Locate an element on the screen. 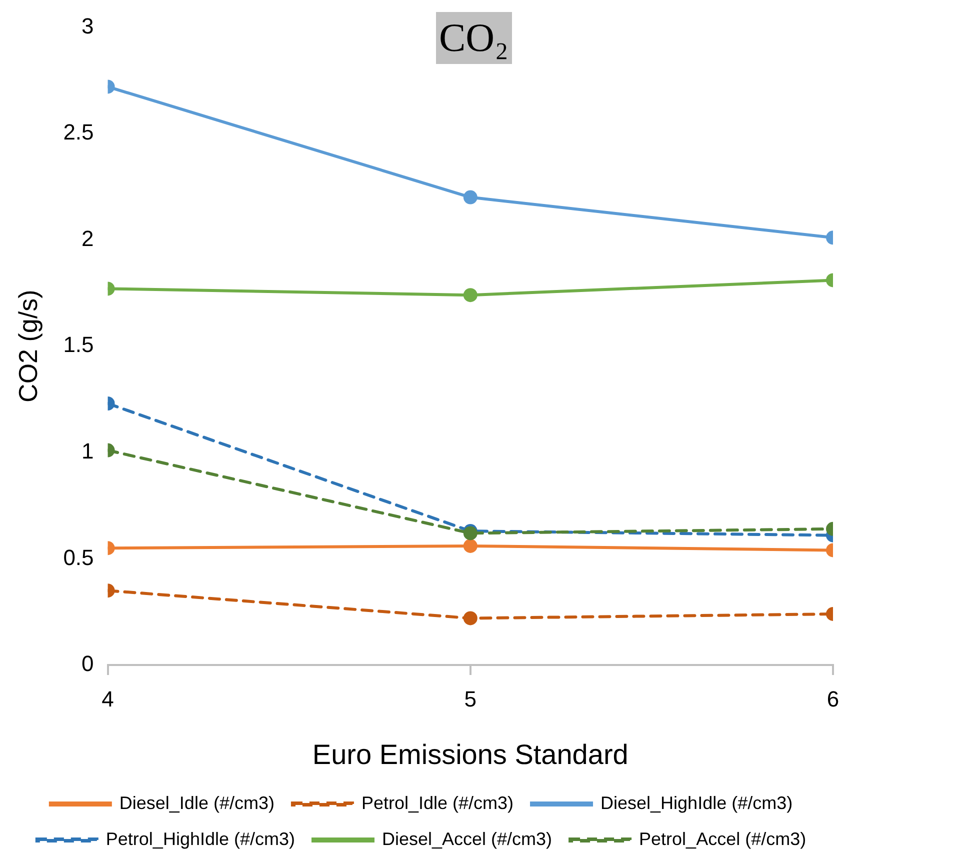  legend-label: Petrol_HighIdle (#/cm3) is located at coordinates (200, 838).